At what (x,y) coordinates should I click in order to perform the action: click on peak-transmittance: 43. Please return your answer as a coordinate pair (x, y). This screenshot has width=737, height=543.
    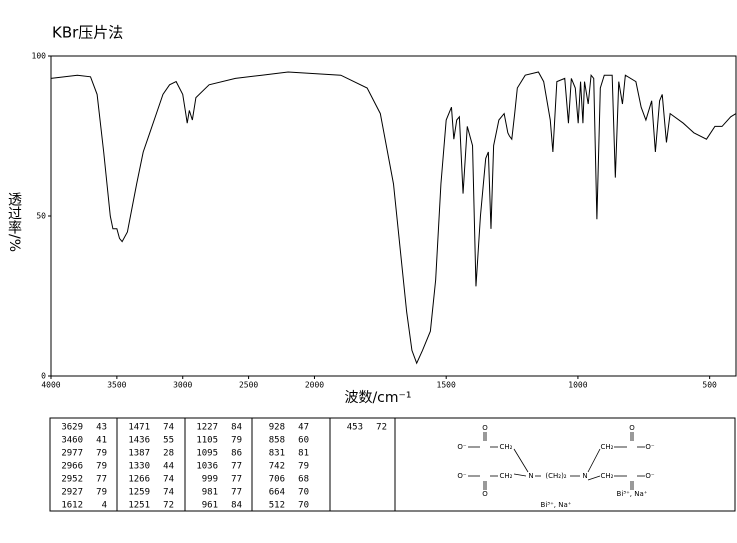
    Looking at the image, I should click on (101, 428).